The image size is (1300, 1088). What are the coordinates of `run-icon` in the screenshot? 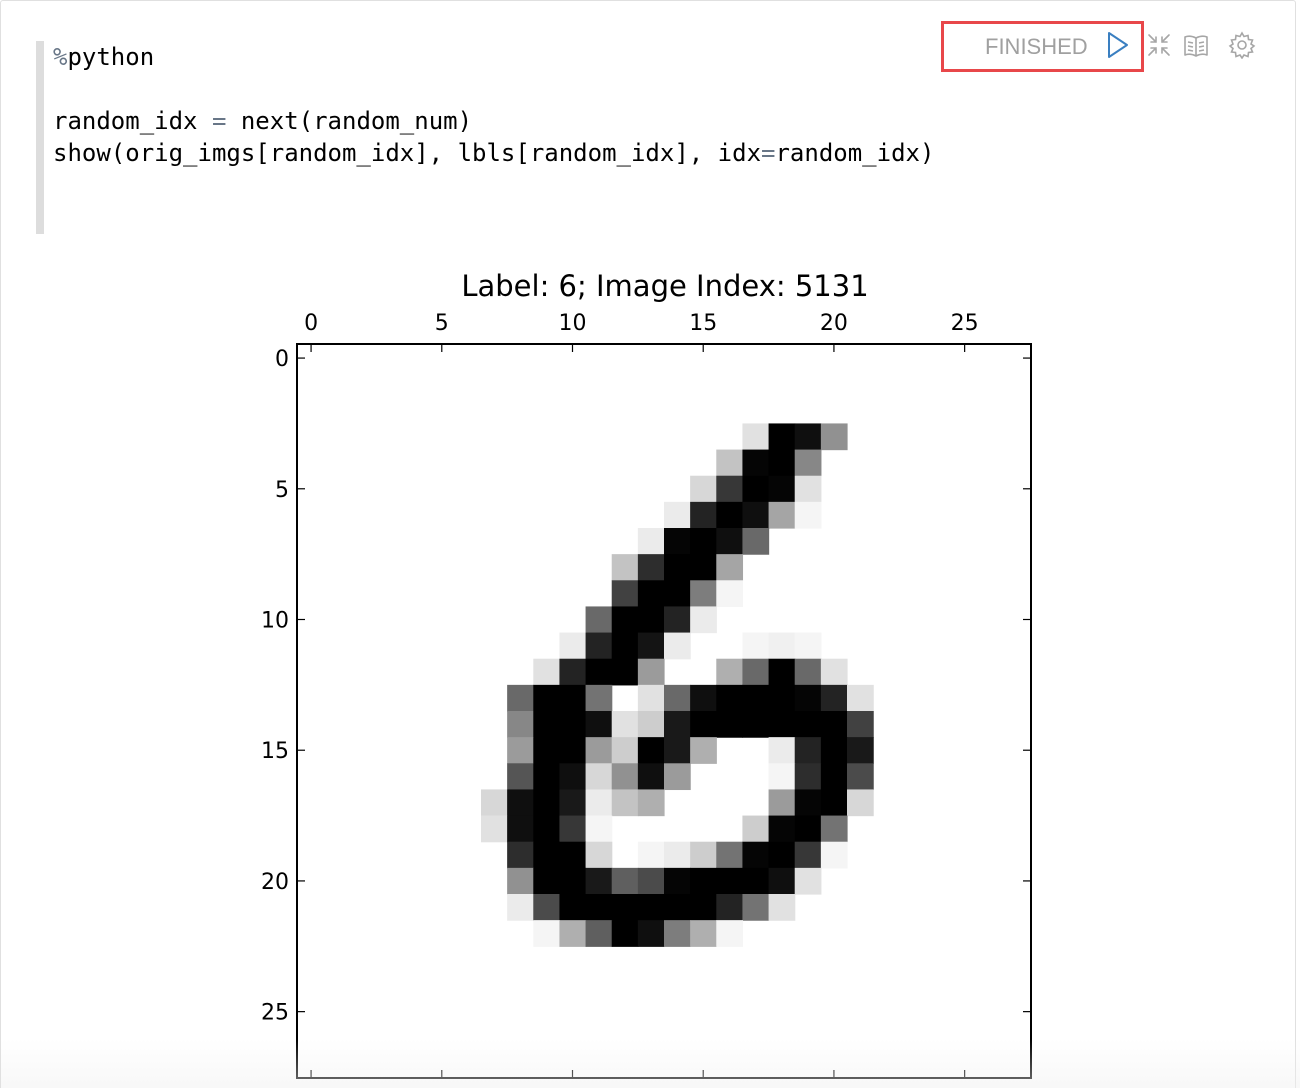 It's located at (1118, 45).